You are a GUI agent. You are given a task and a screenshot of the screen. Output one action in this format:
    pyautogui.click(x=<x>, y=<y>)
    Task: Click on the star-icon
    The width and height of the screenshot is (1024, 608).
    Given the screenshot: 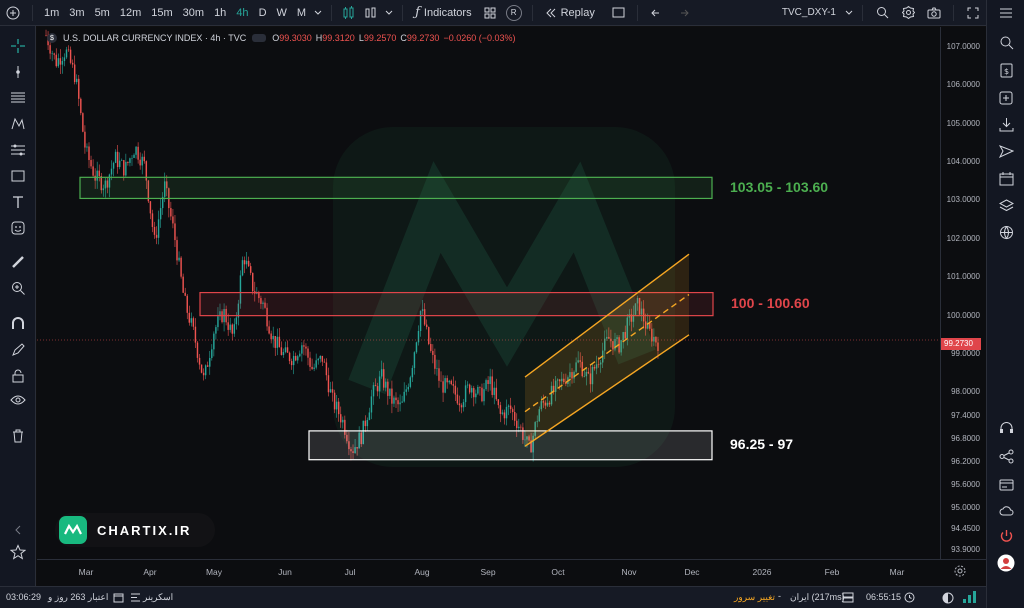 What is the action you would take?
    pyautogui.click(x=18, y=552)
    